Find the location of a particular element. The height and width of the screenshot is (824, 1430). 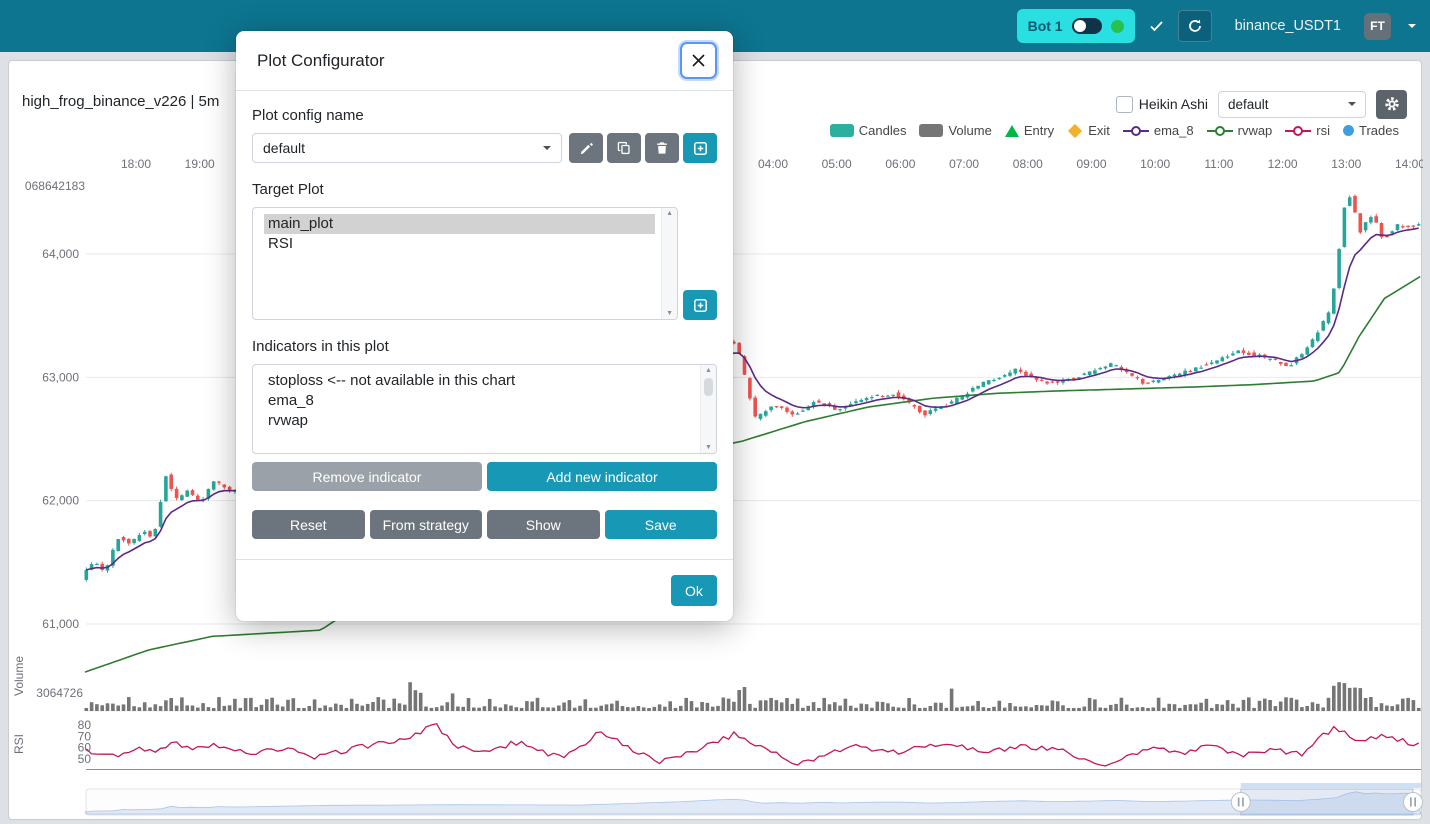

bot-toggle is located at coordinates (1086, 26).